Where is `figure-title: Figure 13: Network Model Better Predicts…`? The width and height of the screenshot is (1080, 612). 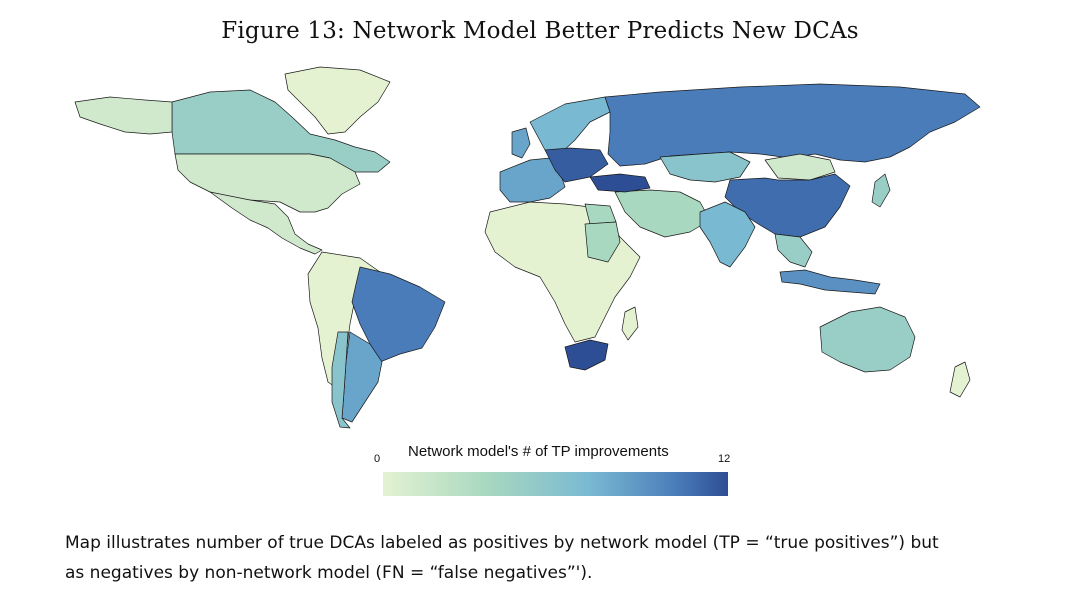 figure-title: Figure 13: Network Model Better Predicts… is located at coordinates (540, 31).